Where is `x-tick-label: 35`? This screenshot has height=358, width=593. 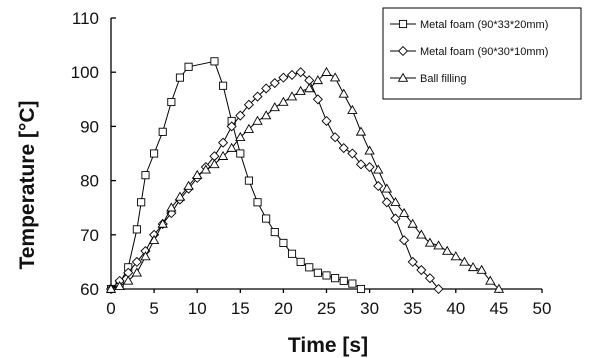 x-tick-label: 35 is located at coordinates (412, 308).